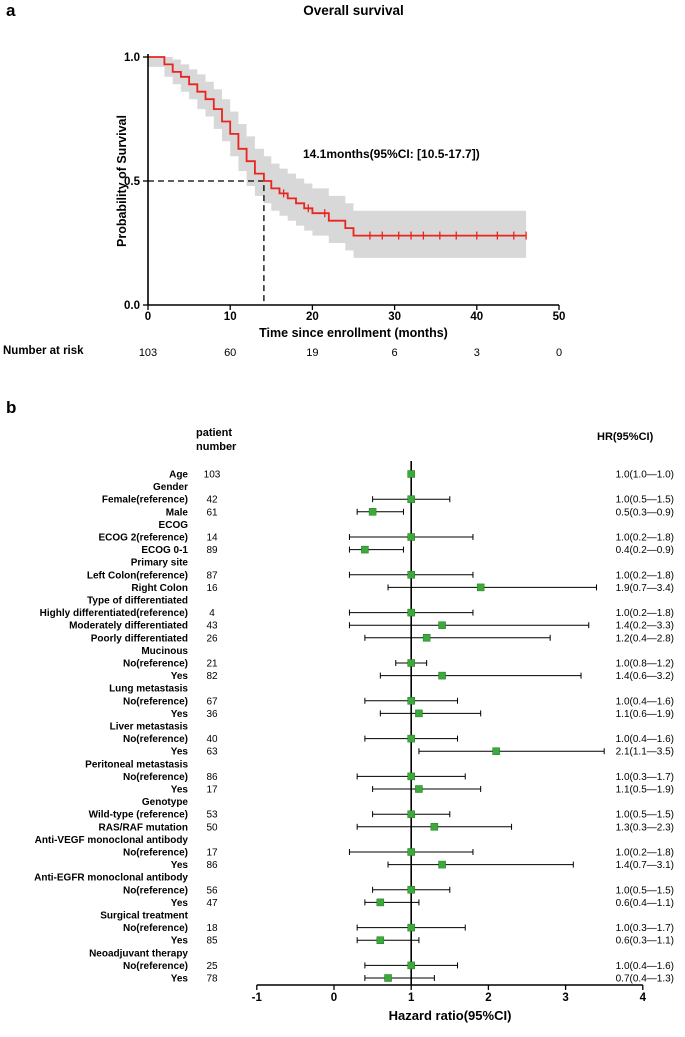 This screenshot has width=685, height=1037. Describe the element at coordinates (645, 475) in the screenshot. I see `hr-ci-value: 1.0(1.0—1.0)` at that location.